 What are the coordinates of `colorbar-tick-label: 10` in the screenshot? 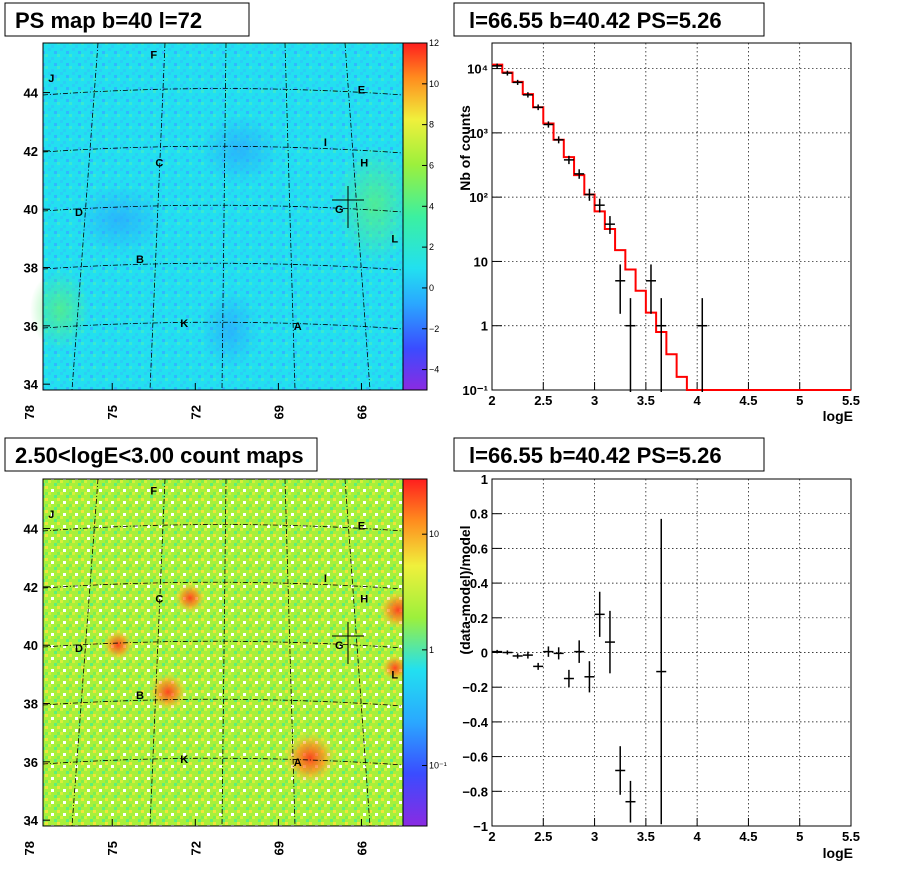 It's located at (434, 534).